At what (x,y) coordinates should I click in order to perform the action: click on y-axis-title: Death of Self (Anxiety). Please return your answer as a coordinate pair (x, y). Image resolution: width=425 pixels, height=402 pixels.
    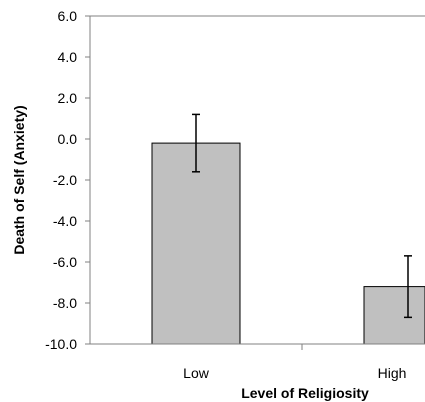
    Looking at the image, I should click on (19, 179).